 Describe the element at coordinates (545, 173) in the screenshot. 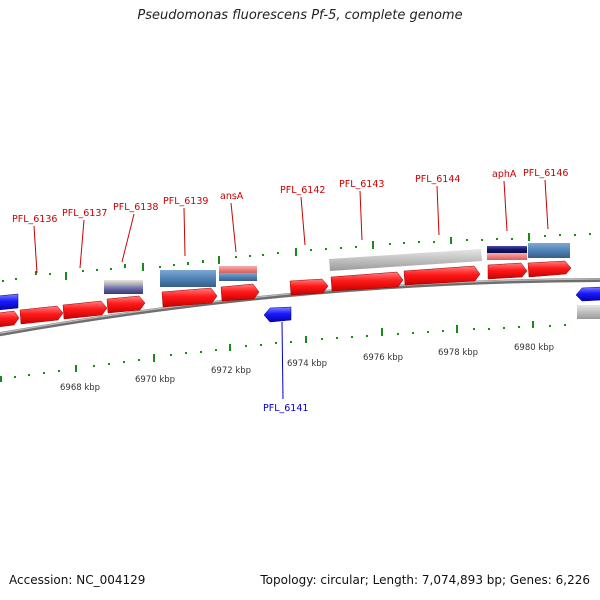

I see `gene-label-PFL_6146: PFL_6146` at that location.